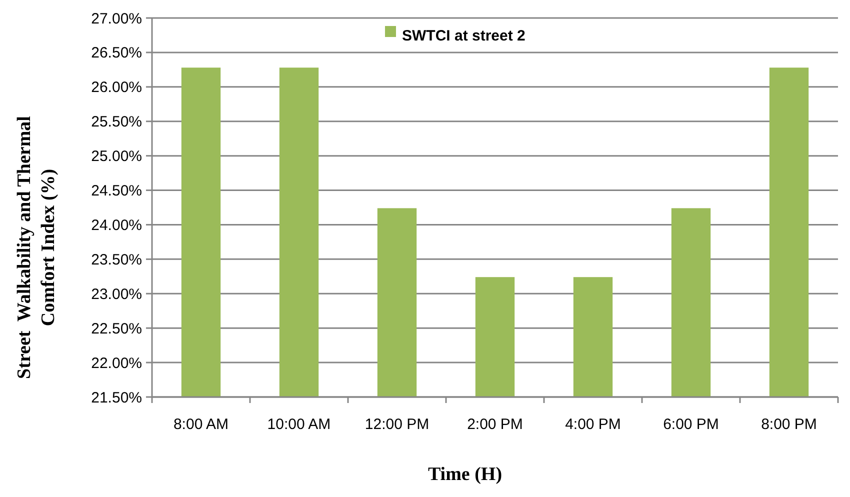 This screenshot has height=497, width=850. Describe the element at coordinates (116, 53) in the screenshot. I see `y-tick-label: 26.50%` at that location.